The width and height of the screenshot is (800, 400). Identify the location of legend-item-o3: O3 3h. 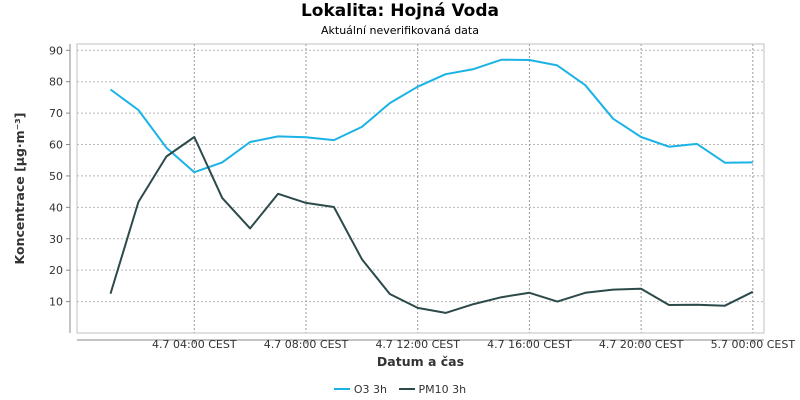
(360, 389).